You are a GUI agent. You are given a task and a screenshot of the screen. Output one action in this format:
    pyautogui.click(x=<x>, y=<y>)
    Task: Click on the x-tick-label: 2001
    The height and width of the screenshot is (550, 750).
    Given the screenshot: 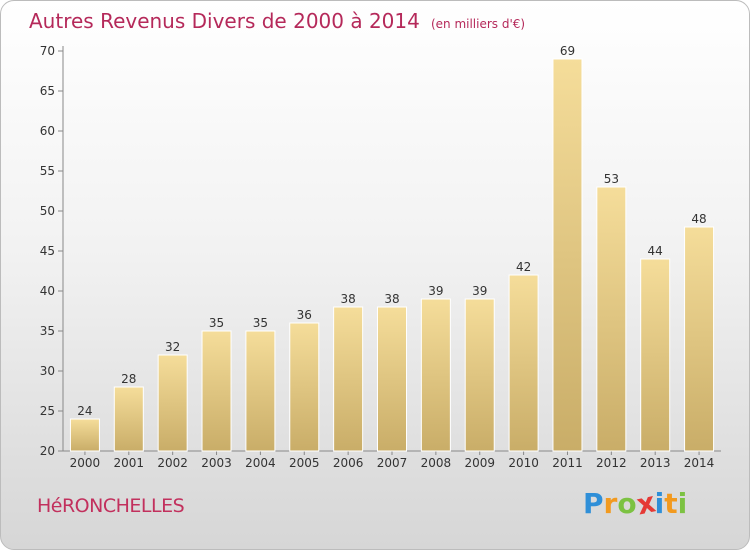 What is the action you would take?
    pyautogui.click(x=129, y=463)
    